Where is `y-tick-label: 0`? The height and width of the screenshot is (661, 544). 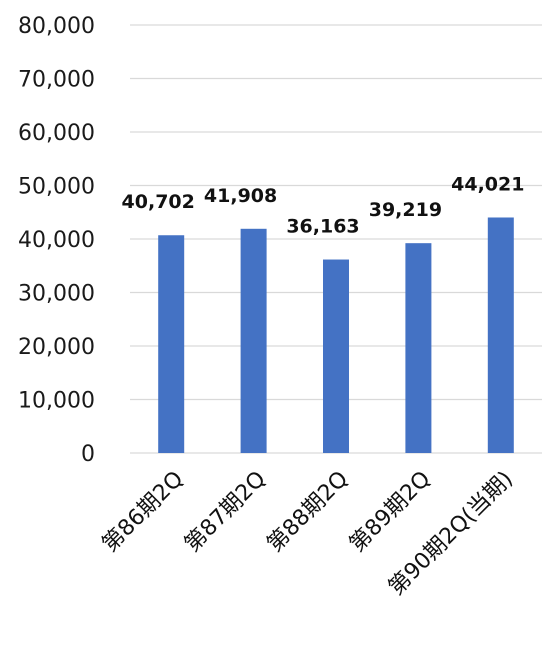
y-tick-label: 0 is located at coordinates (88, 454).